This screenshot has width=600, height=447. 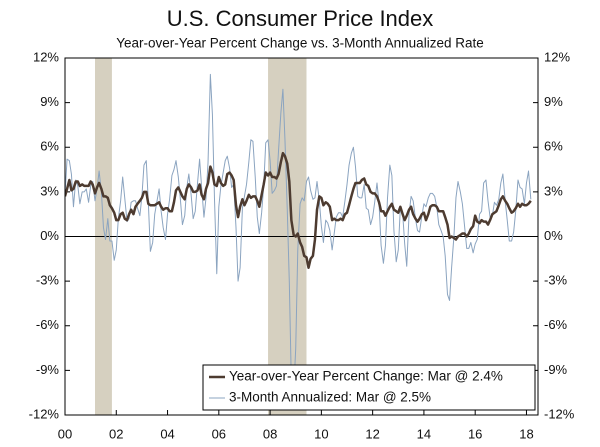 What do you see at coordinates (372, 433) in the screenshot?
I see `x-tick-label: 12` at bounding box center [372, 433].